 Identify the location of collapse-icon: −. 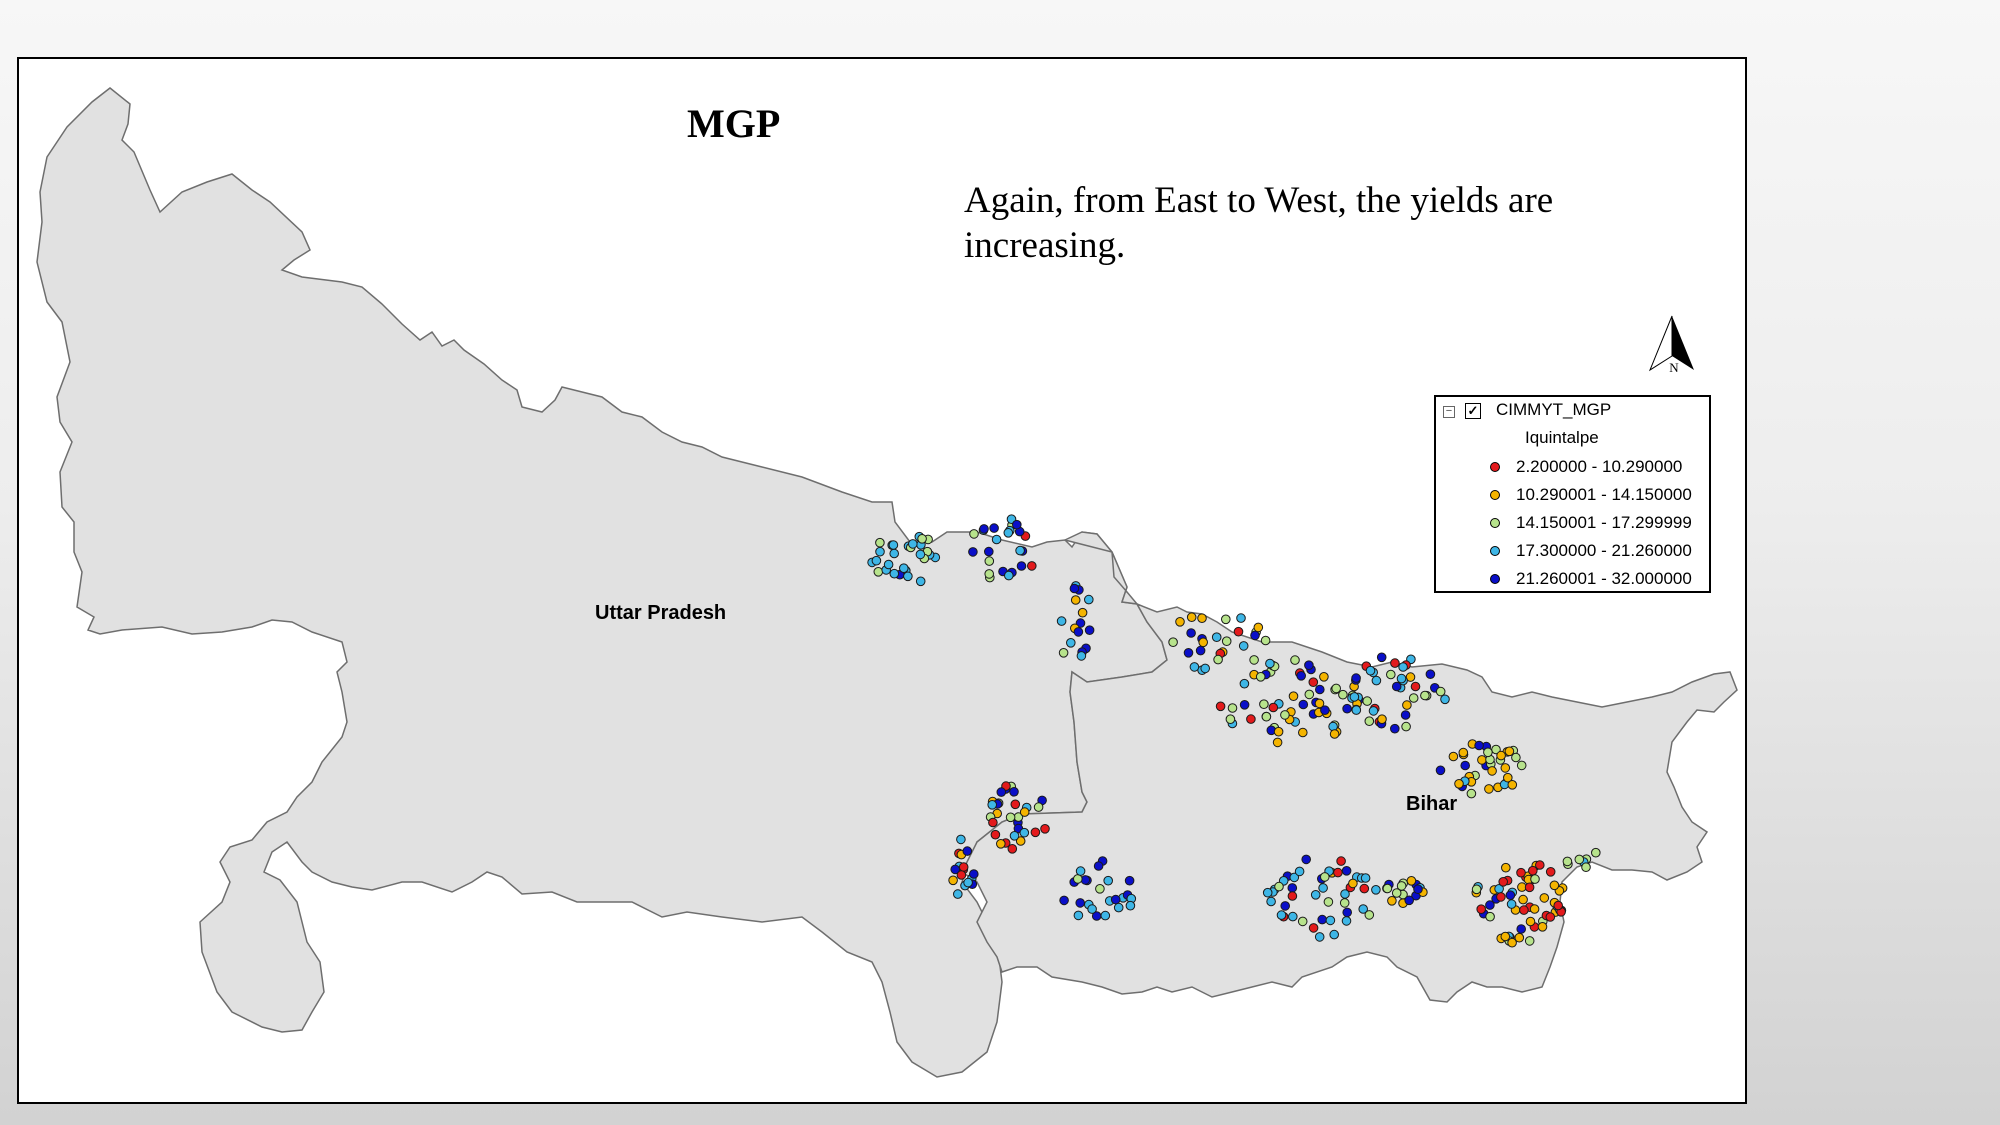
(1449, 412).